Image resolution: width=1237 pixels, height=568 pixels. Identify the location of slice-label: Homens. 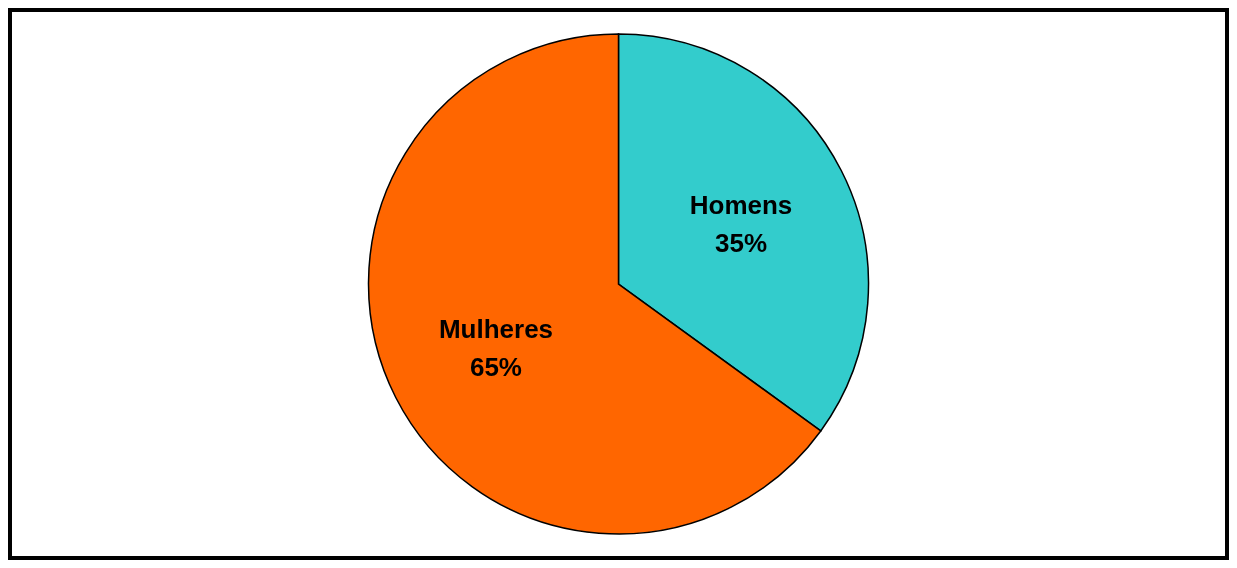
(741, 204).